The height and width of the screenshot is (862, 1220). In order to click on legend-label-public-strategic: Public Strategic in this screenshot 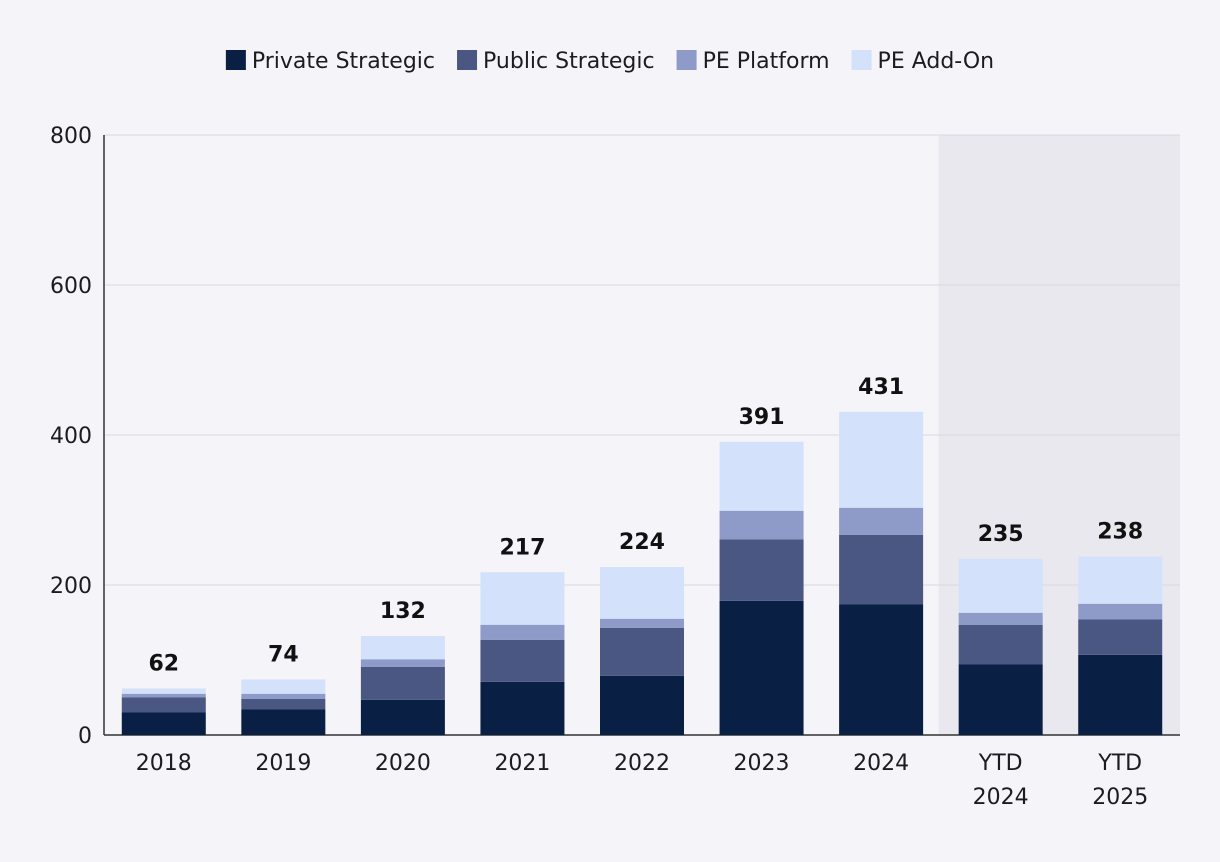, I will do `click(569, 61)`.